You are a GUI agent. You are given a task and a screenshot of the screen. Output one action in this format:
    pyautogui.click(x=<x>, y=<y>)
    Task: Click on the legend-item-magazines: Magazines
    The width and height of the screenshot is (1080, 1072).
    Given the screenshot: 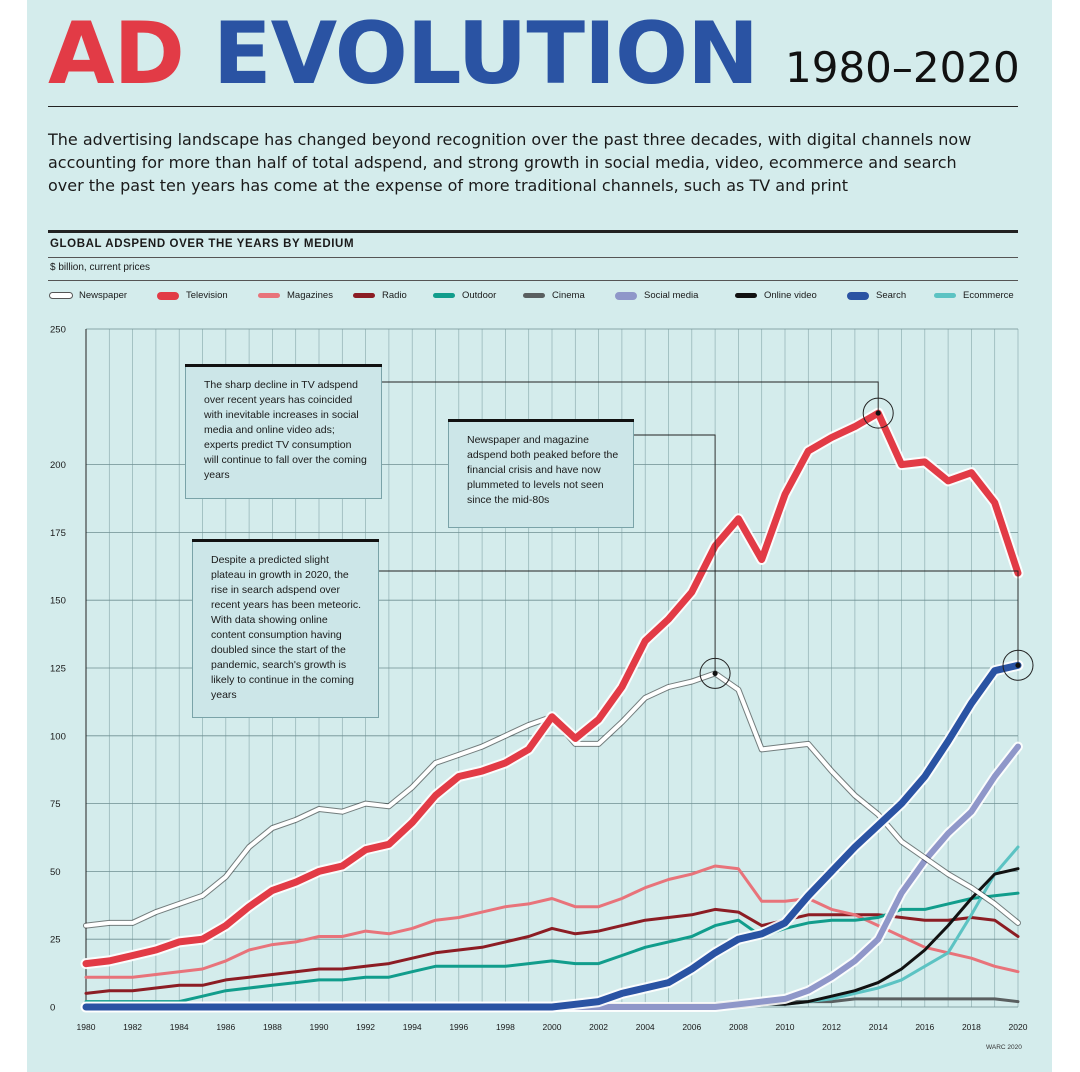 What is the action you would take?
    pyautogui.click(x=295, y=295)
    